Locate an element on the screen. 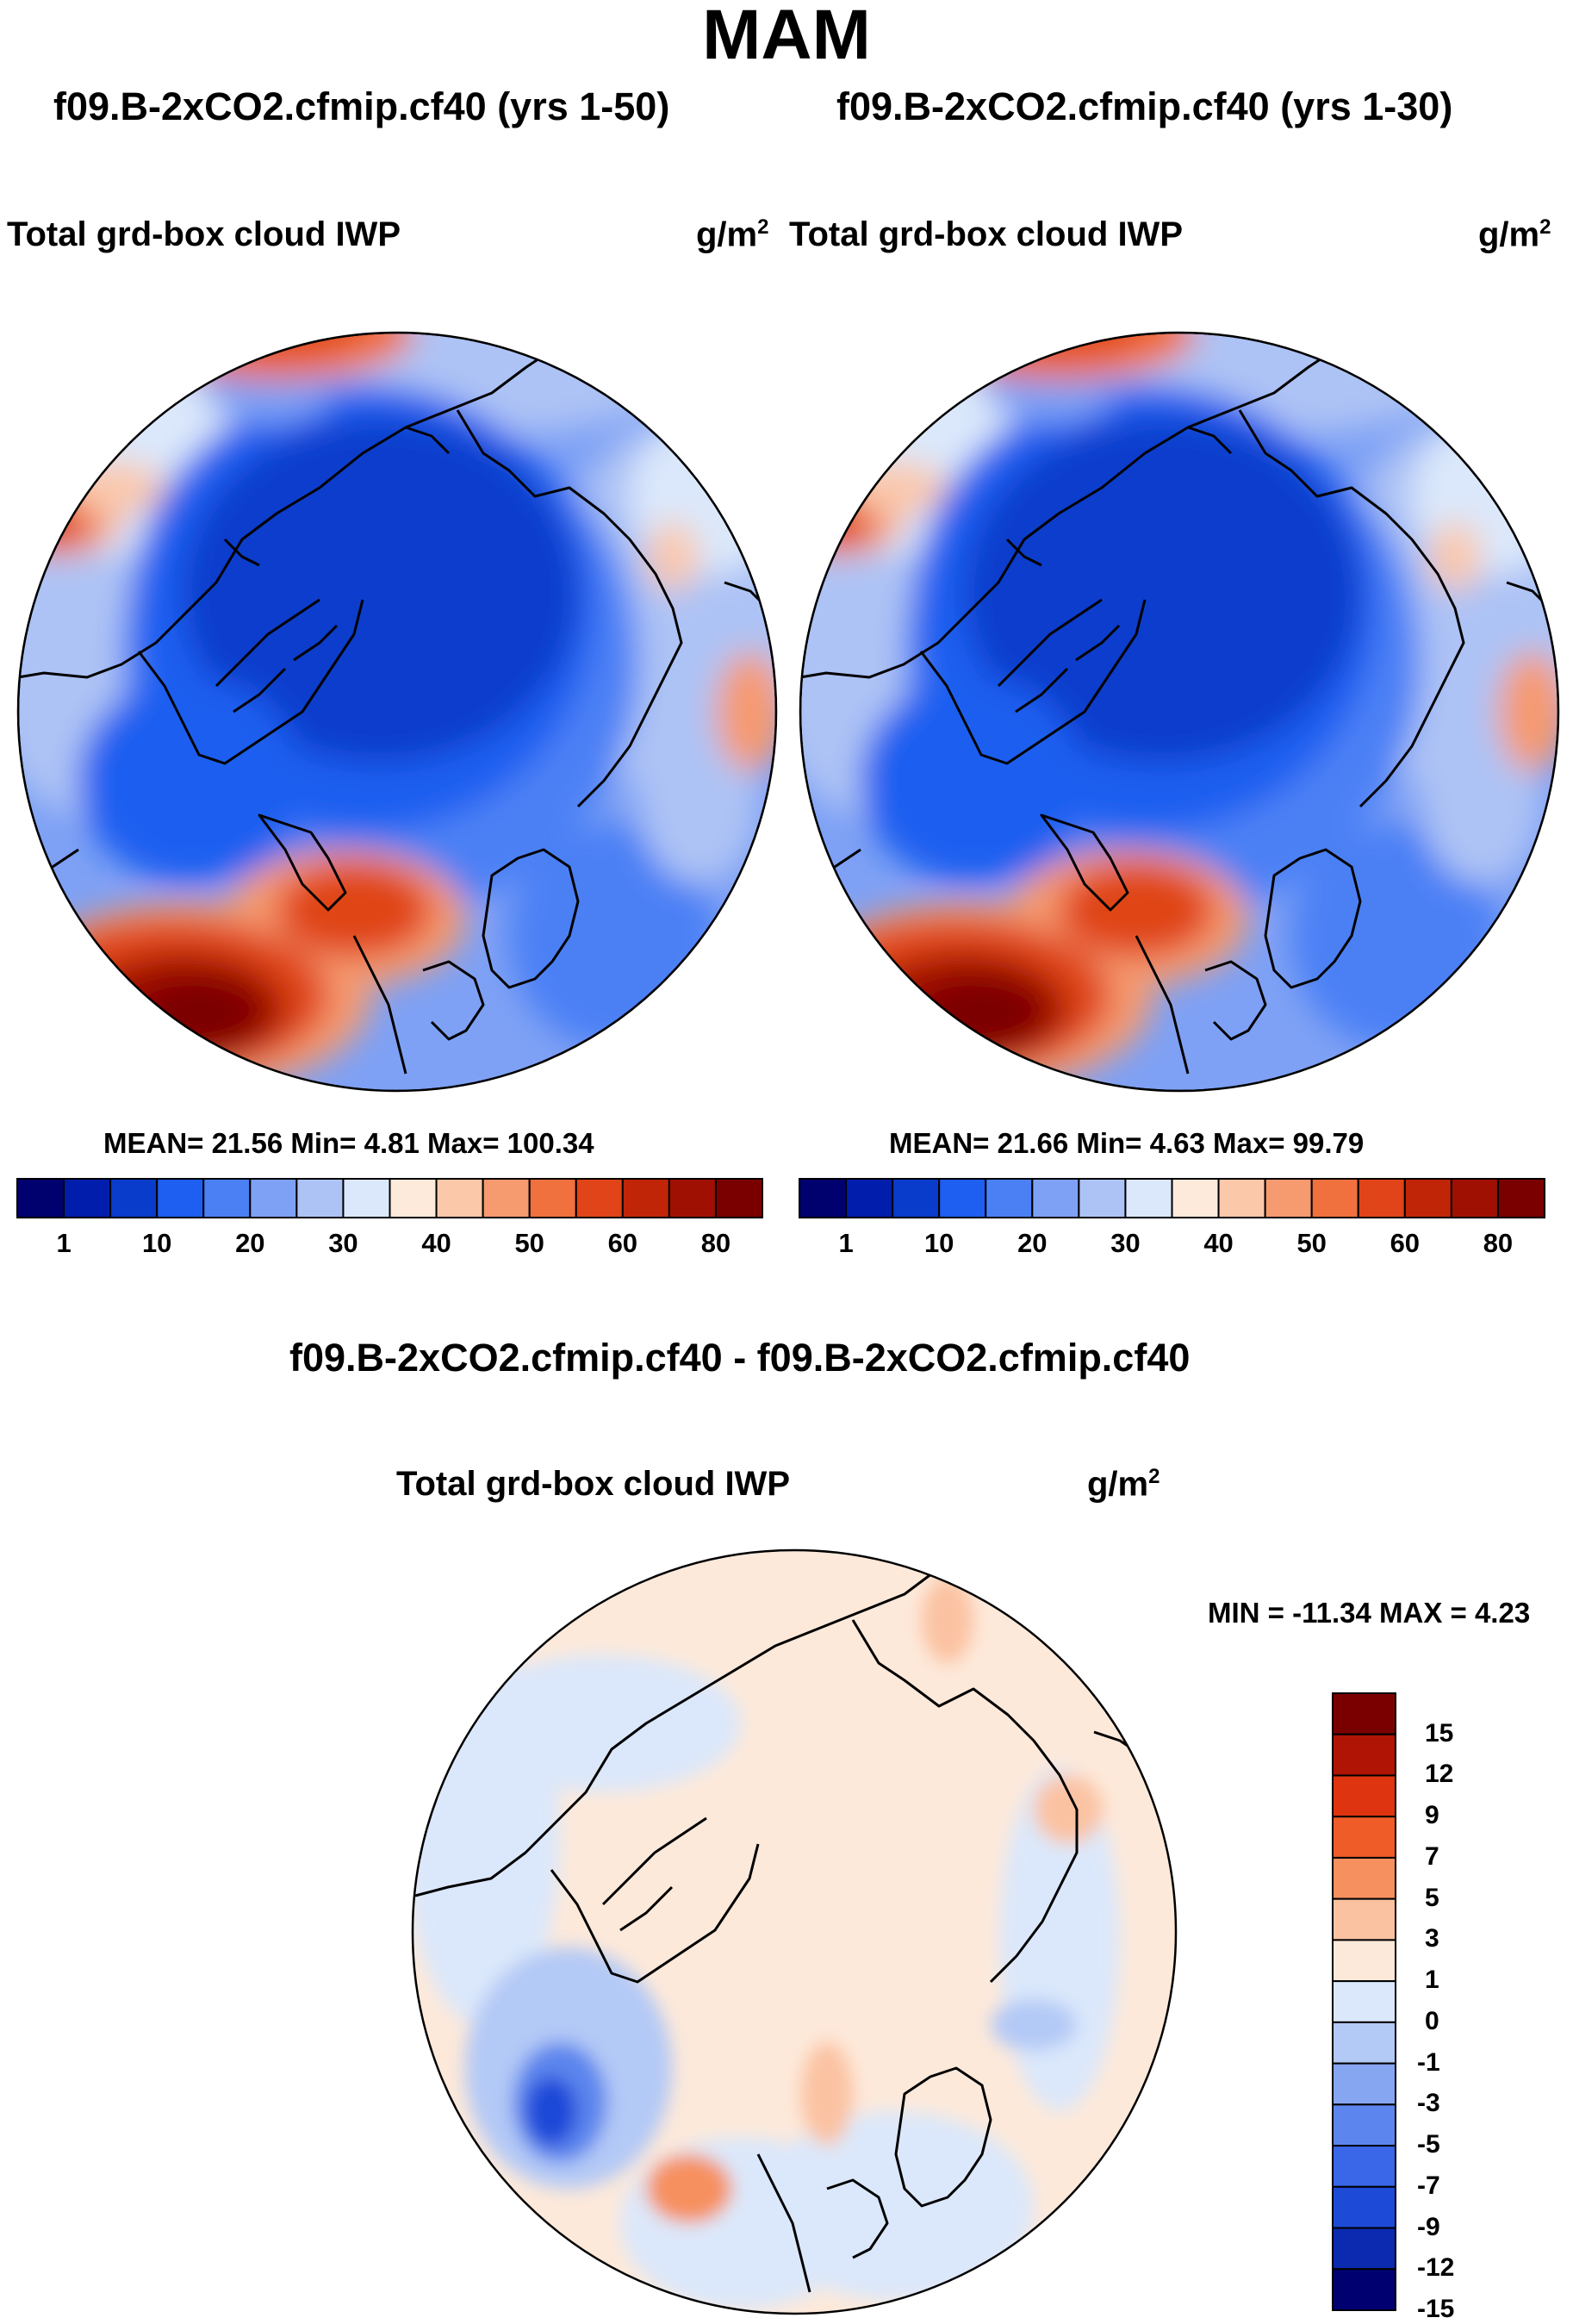  right-colorbar-tick-label: 80 is located at coordinates (1498, 1243).